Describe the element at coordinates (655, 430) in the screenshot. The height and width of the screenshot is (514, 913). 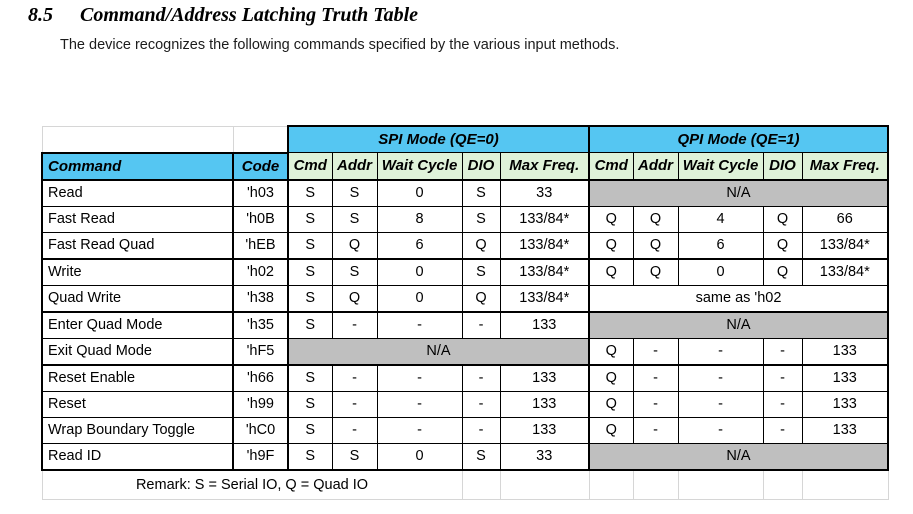
I see `qpi-cell-r9-c1: -` at that location.